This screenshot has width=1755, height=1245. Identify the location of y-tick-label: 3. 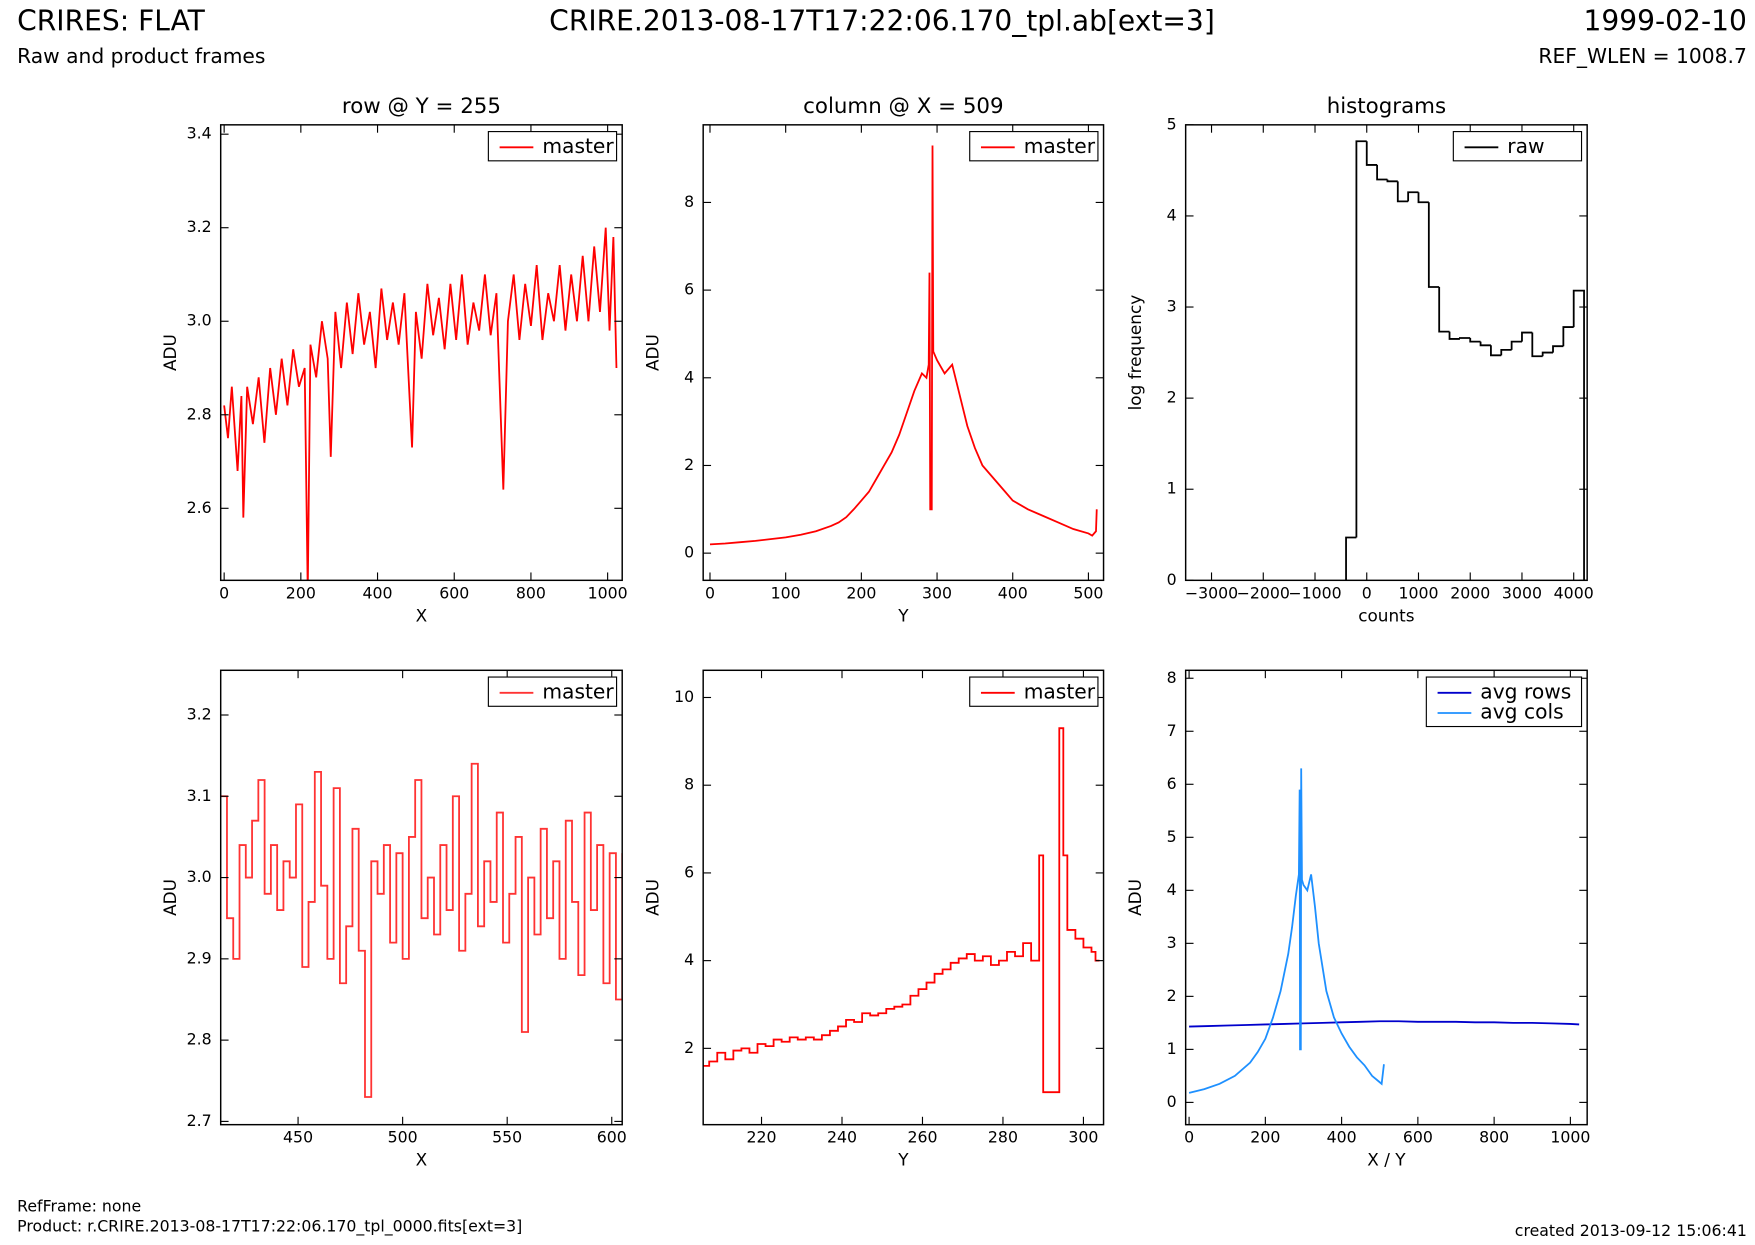
(1172, 306).